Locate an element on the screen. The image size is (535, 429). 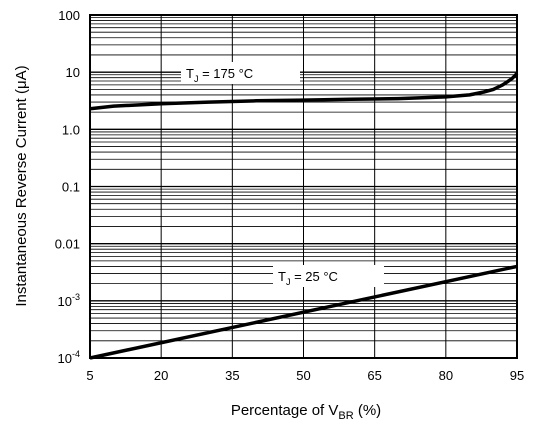
x-axis-title-tail: (%) is located at coordinates (368, 410).